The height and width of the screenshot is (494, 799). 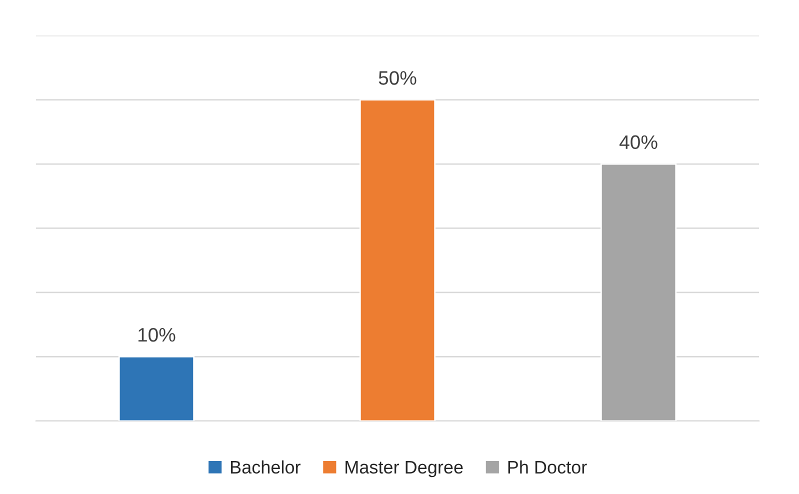 I want to click on data-label: 50%, so click(x=397, y=78).